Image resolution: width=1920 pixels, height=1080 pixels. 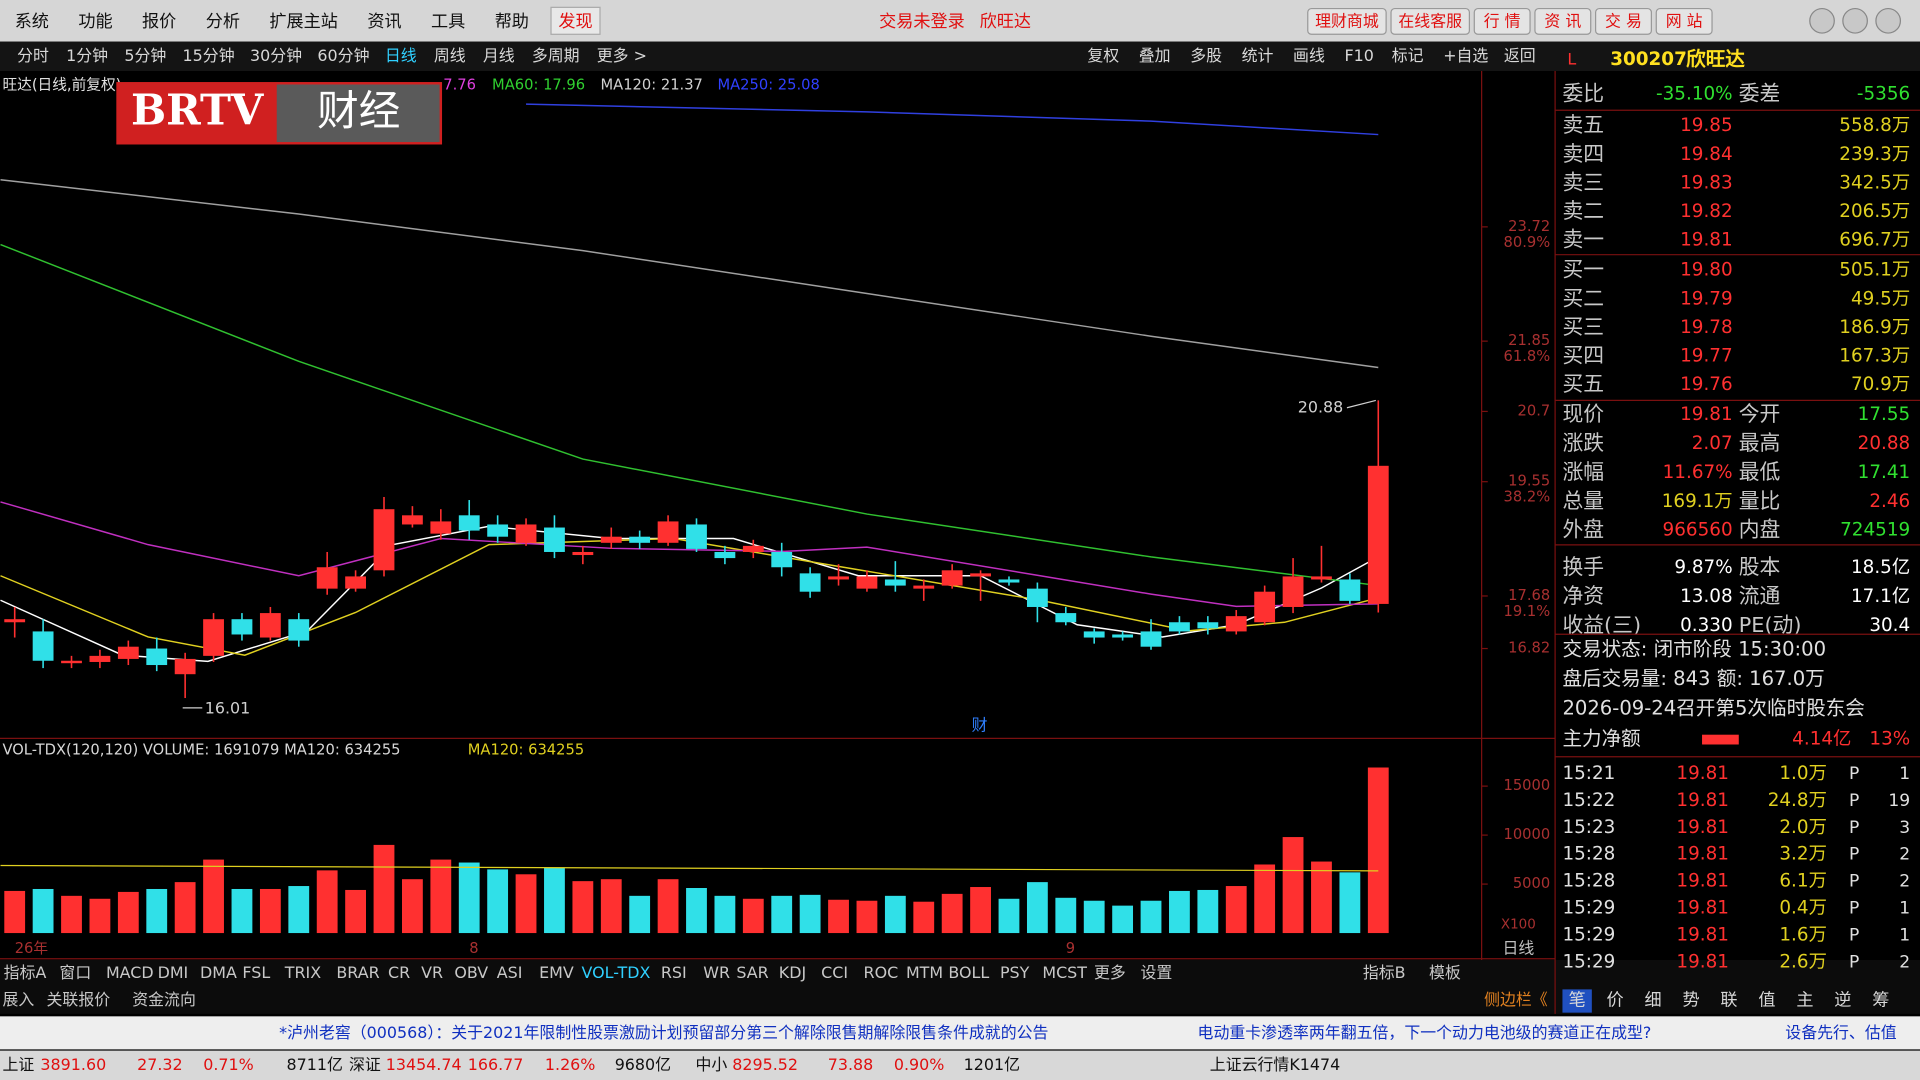 What do you see at coordinates (432, 972) in the screenshot?
I see `indicator-tab: VR` at bounding box center [432, 972].